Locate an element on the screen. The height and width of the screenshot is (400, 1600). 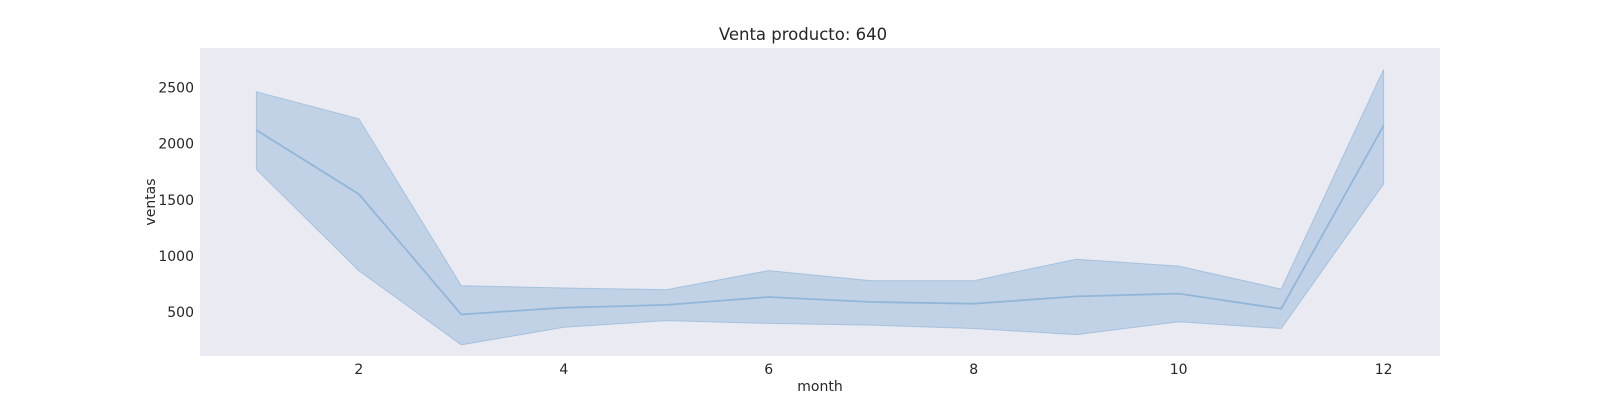
y-tick-label: 2000 is located at coordinates (176, 145).